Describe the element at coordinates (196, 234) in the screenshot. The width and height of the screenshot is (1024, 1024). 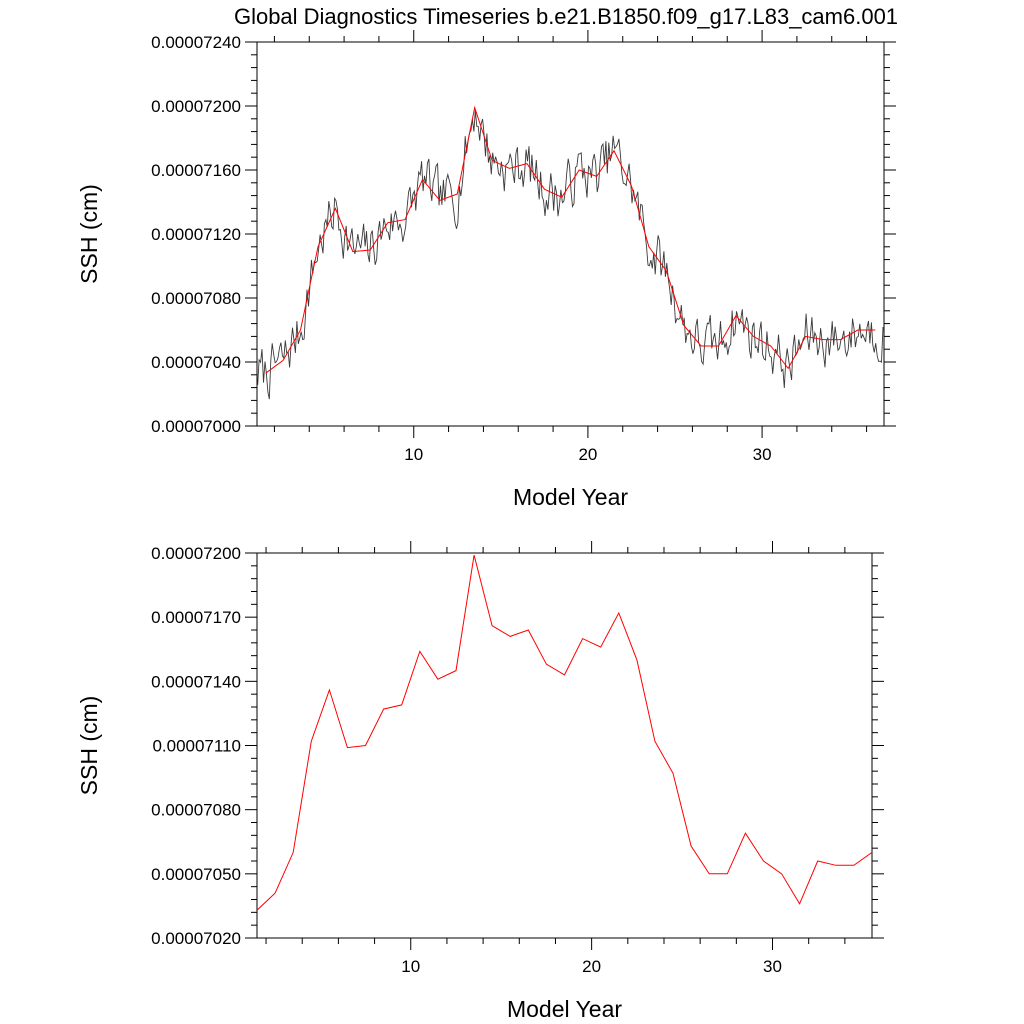
I see `y-tick-label: 0.00007120` at that location.